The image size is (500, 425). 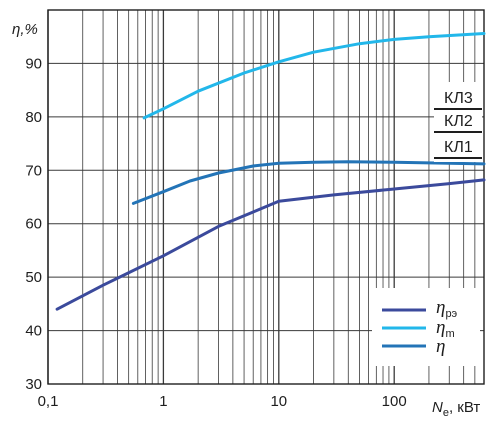 I want to click on x-axis-label-rest: , кВт, so click(x=464, y=407).